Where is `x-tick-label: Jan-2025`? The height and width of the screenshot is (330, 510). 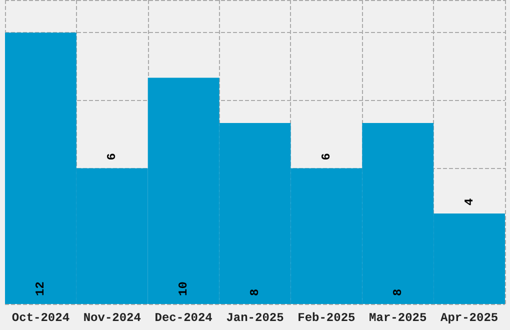
x-tick-label: Jan-2025 is located at coordinates (255, 318).